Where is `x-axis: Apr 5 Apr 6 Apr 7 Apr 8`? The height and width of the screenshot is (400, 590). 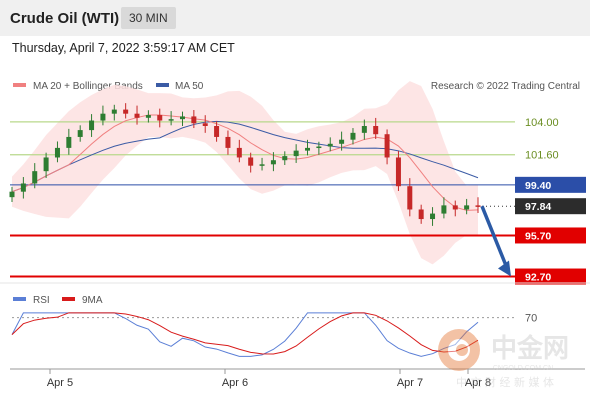
x-axis: Apr 5 Apr 6 Apr 7 Apr 8 is located at coordinates (269, 379).